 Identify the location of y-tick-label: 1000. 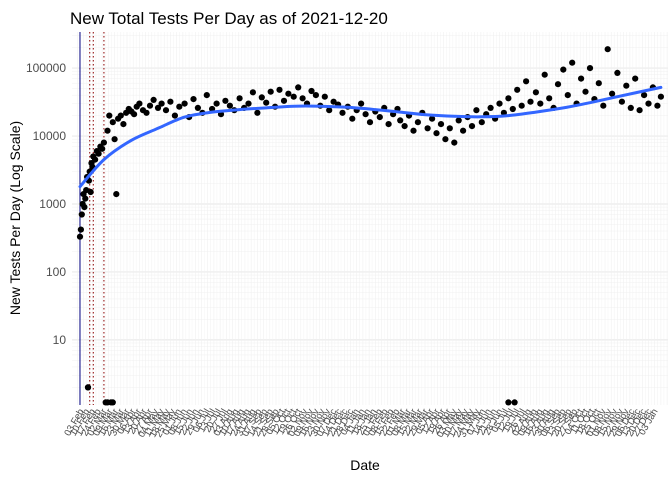
(52, 204).